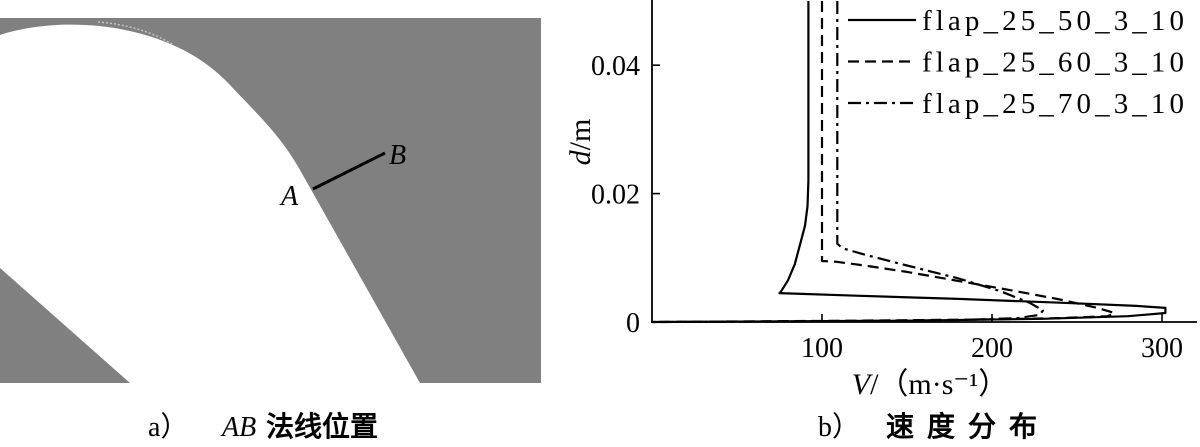 Image resolution: width=1200 pixels, height=447 pixels. What do you see at coordinates (839, 427) in the screenshot?
I see `caption-b-tag: b）` at bounding box center [839, 427].